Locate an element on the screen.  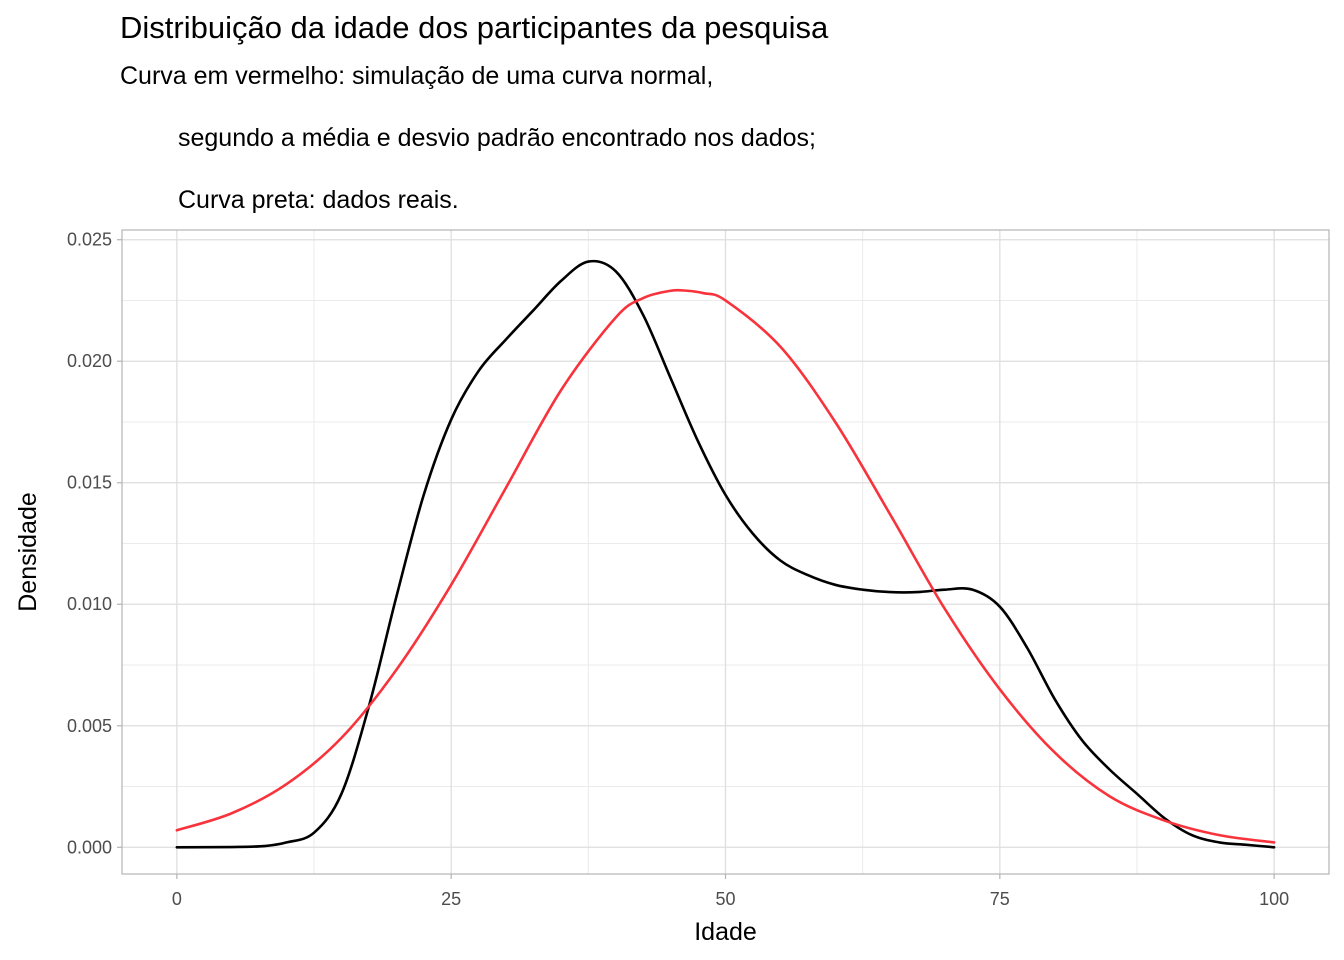
x-axis-title: Idade is located at coordinates (725, 932).